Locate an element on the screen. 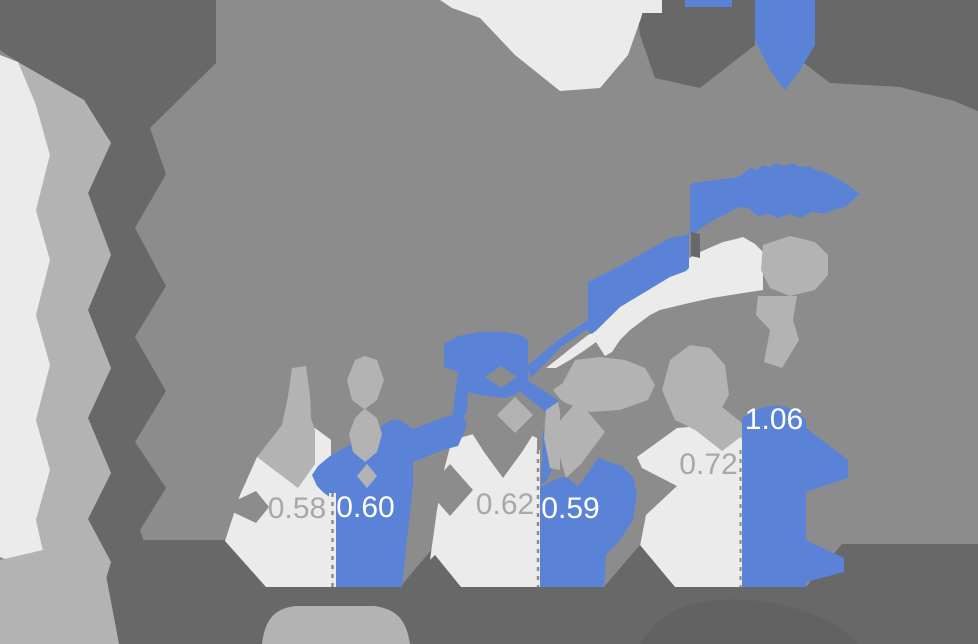  svg-text: 0.72 is located at coordinates (708, 464).